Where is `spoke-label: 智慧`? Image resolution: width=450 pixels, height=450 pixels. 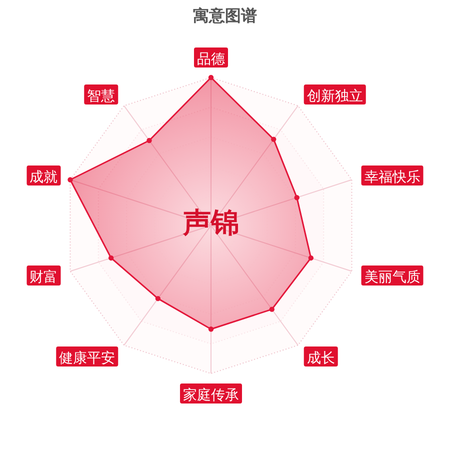 spoke-label: 智慧 is located at coordinates (101, 95).